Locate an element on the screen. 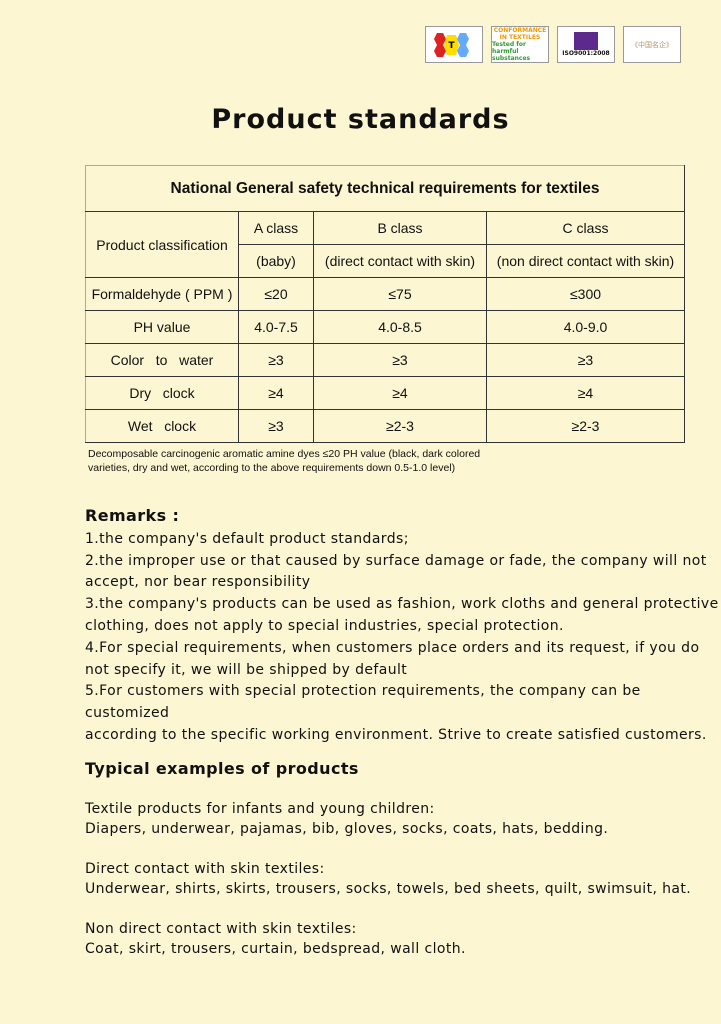 The height and width of the screenshot is (1024, 721). cell: ≤20 is located at coordinates (276, 294).